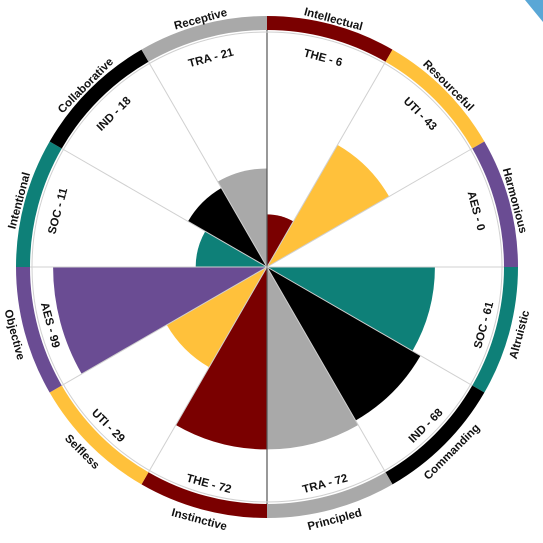  I want to click on ring-segment-principled, so click(330, 495).